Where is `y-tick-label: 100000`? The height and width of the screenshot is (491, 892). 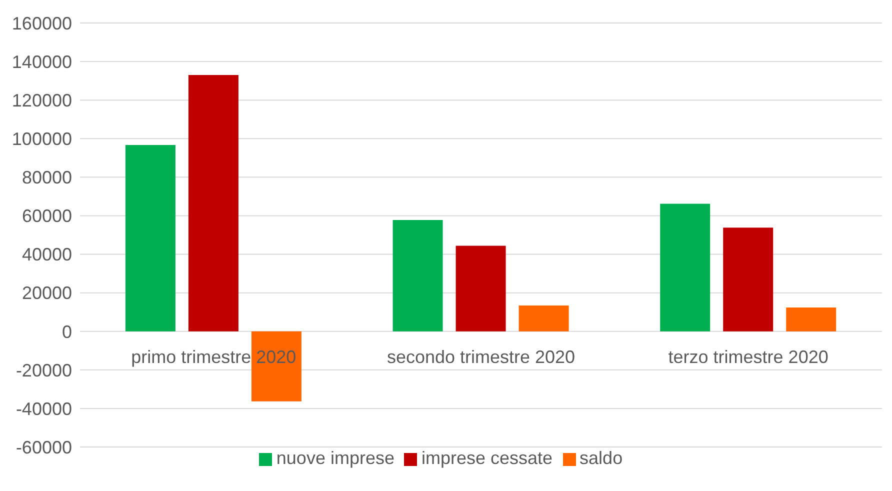
y-tick-label: 100000 is located at coordinates (42, 139).